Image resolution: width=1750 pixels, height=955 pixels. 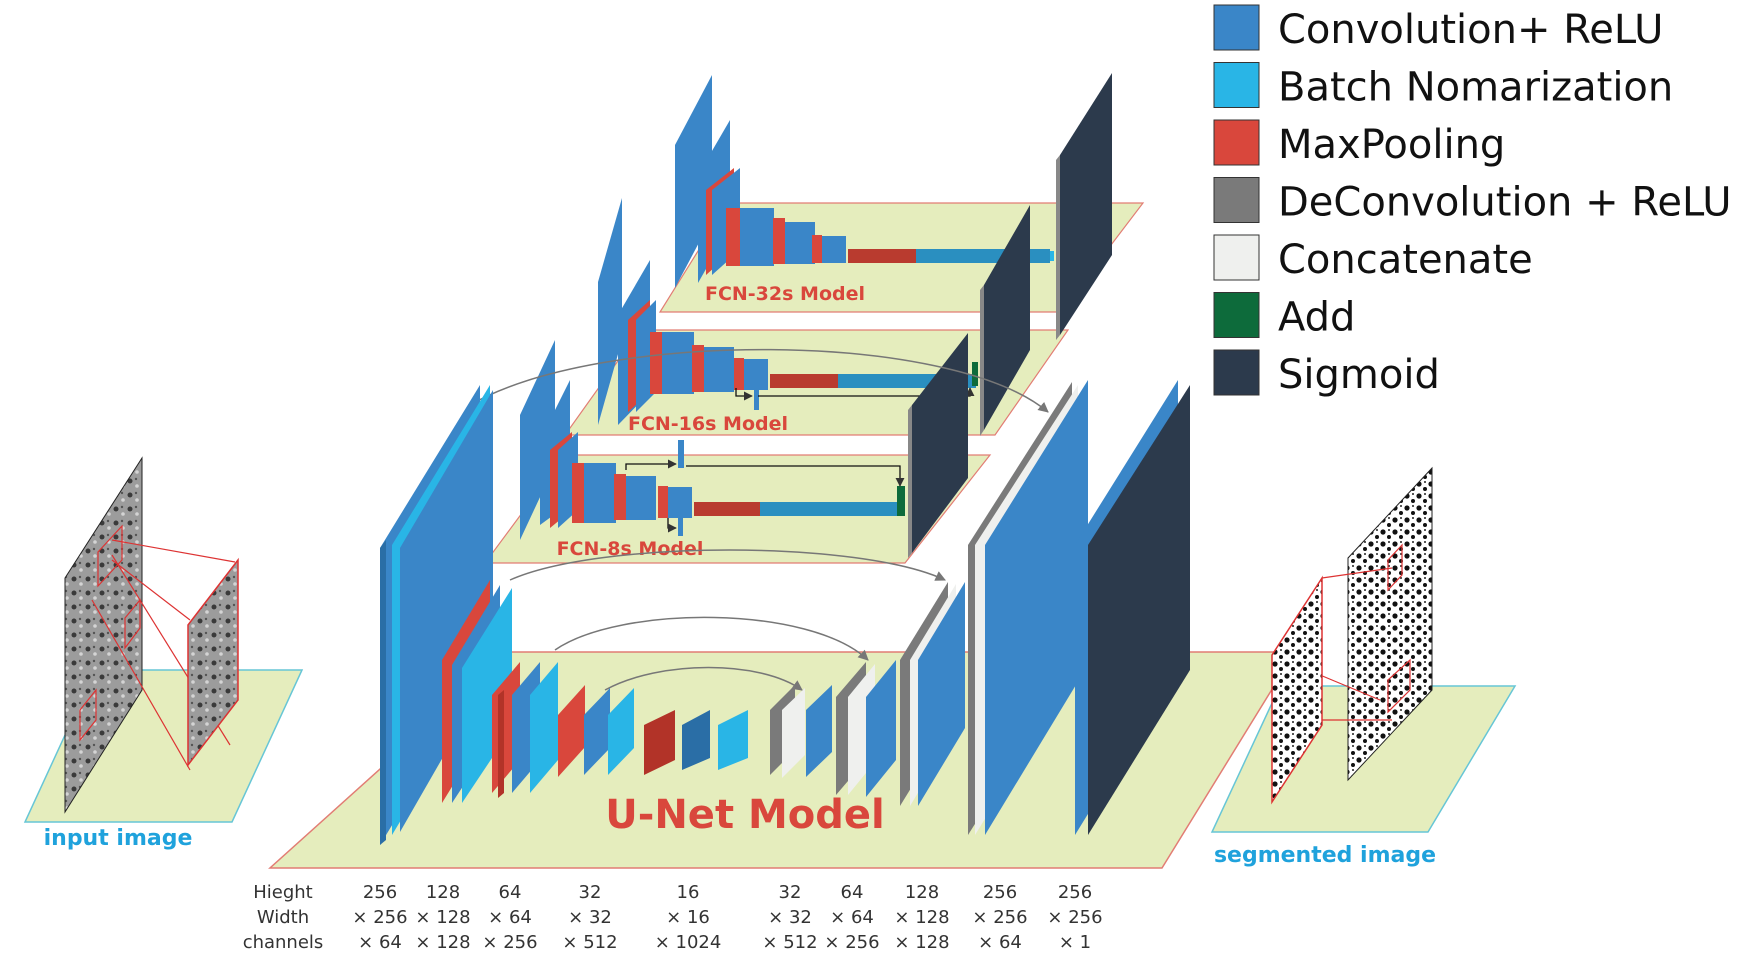 What do you see at coordinates (688, 942) in the screenshot?
I see `dim-cell: × 1024` at bounding box center [688, 942].